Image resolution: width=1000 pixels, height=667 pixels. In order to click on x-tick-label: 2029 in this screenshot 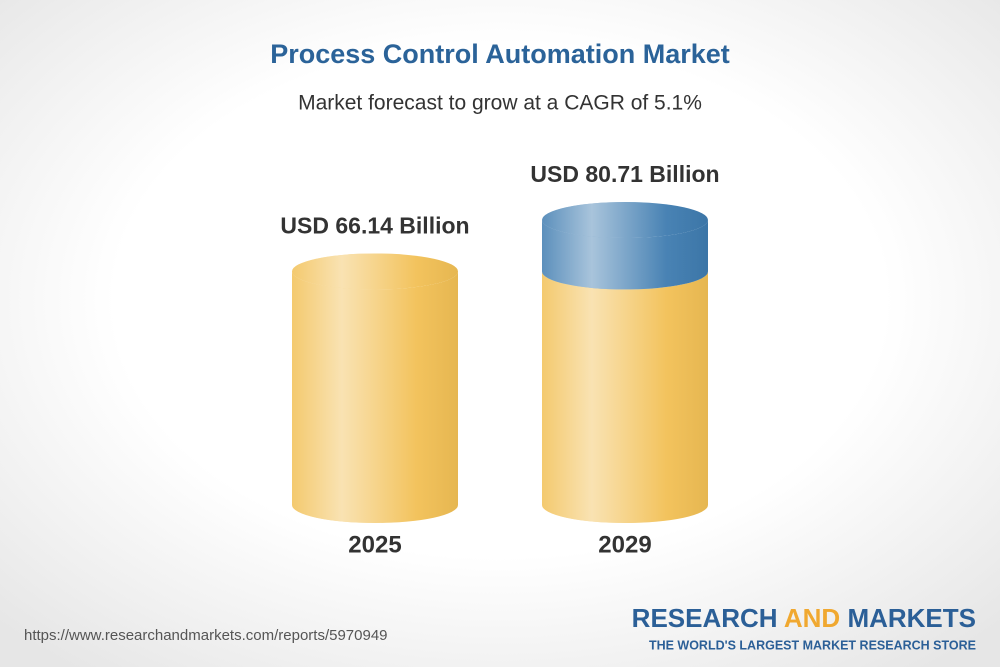, I will do `click(624, 544)`.